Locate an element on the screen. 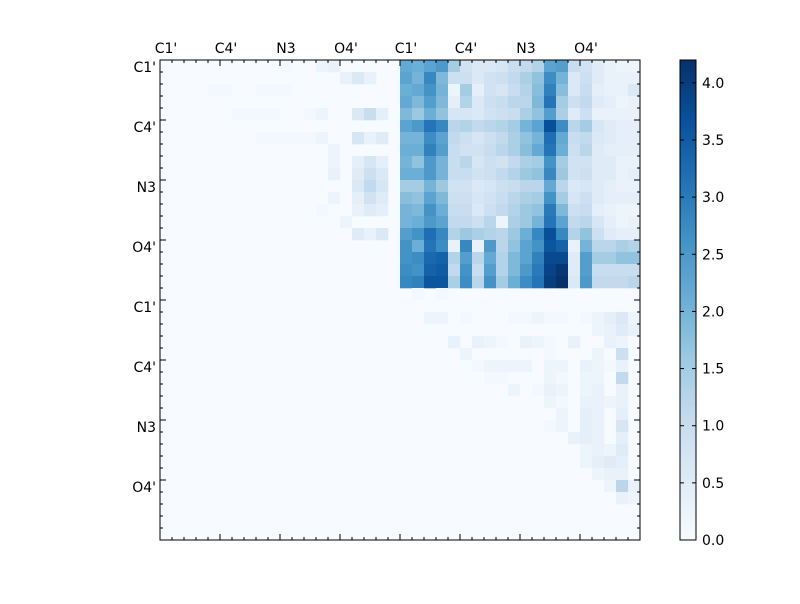 The height and width of the screenshot is (604, 800). x-tick-label: C4' is located at coordinates (466, 49).